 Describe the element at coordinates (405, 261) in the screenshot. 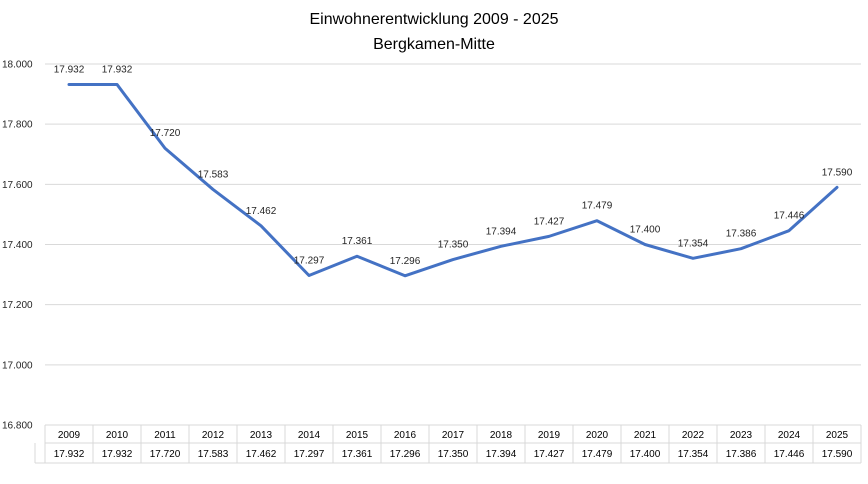

I see `data-label: 17.296` at that location.